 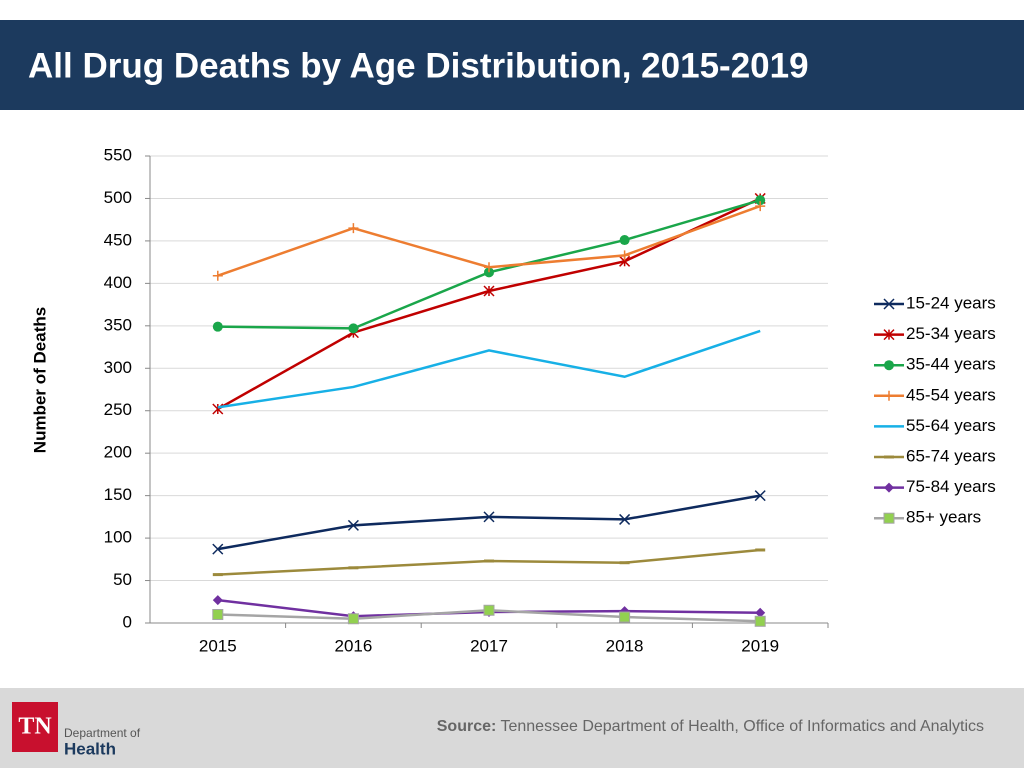 I want to click on header-band, so click(x=512, y=65).